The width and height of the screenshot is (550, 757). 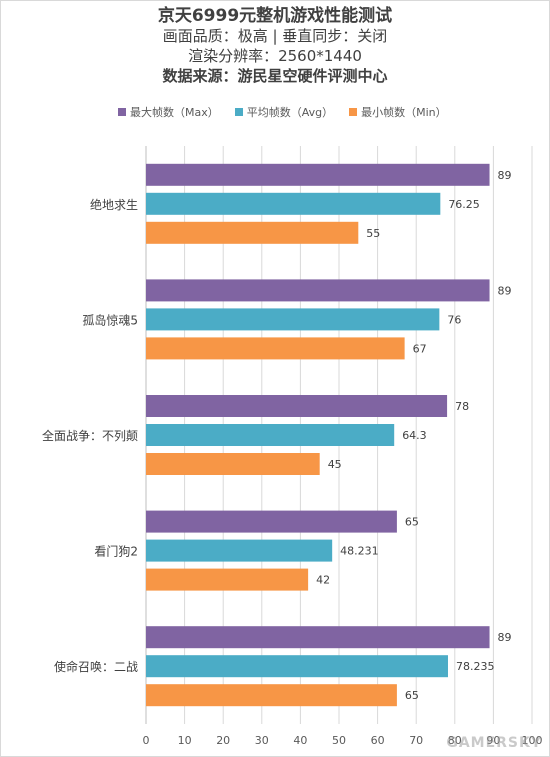 I want to click on data-label: 42, so click(x=323, y=580).